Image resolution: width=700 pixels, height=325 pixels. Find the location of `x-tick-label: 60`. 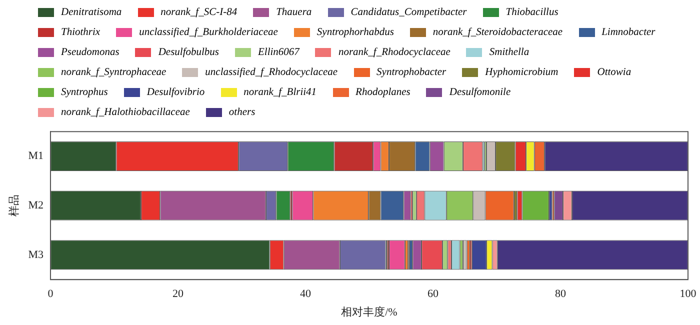

x-tick-label: 60 is located at coordinates (433, 294).